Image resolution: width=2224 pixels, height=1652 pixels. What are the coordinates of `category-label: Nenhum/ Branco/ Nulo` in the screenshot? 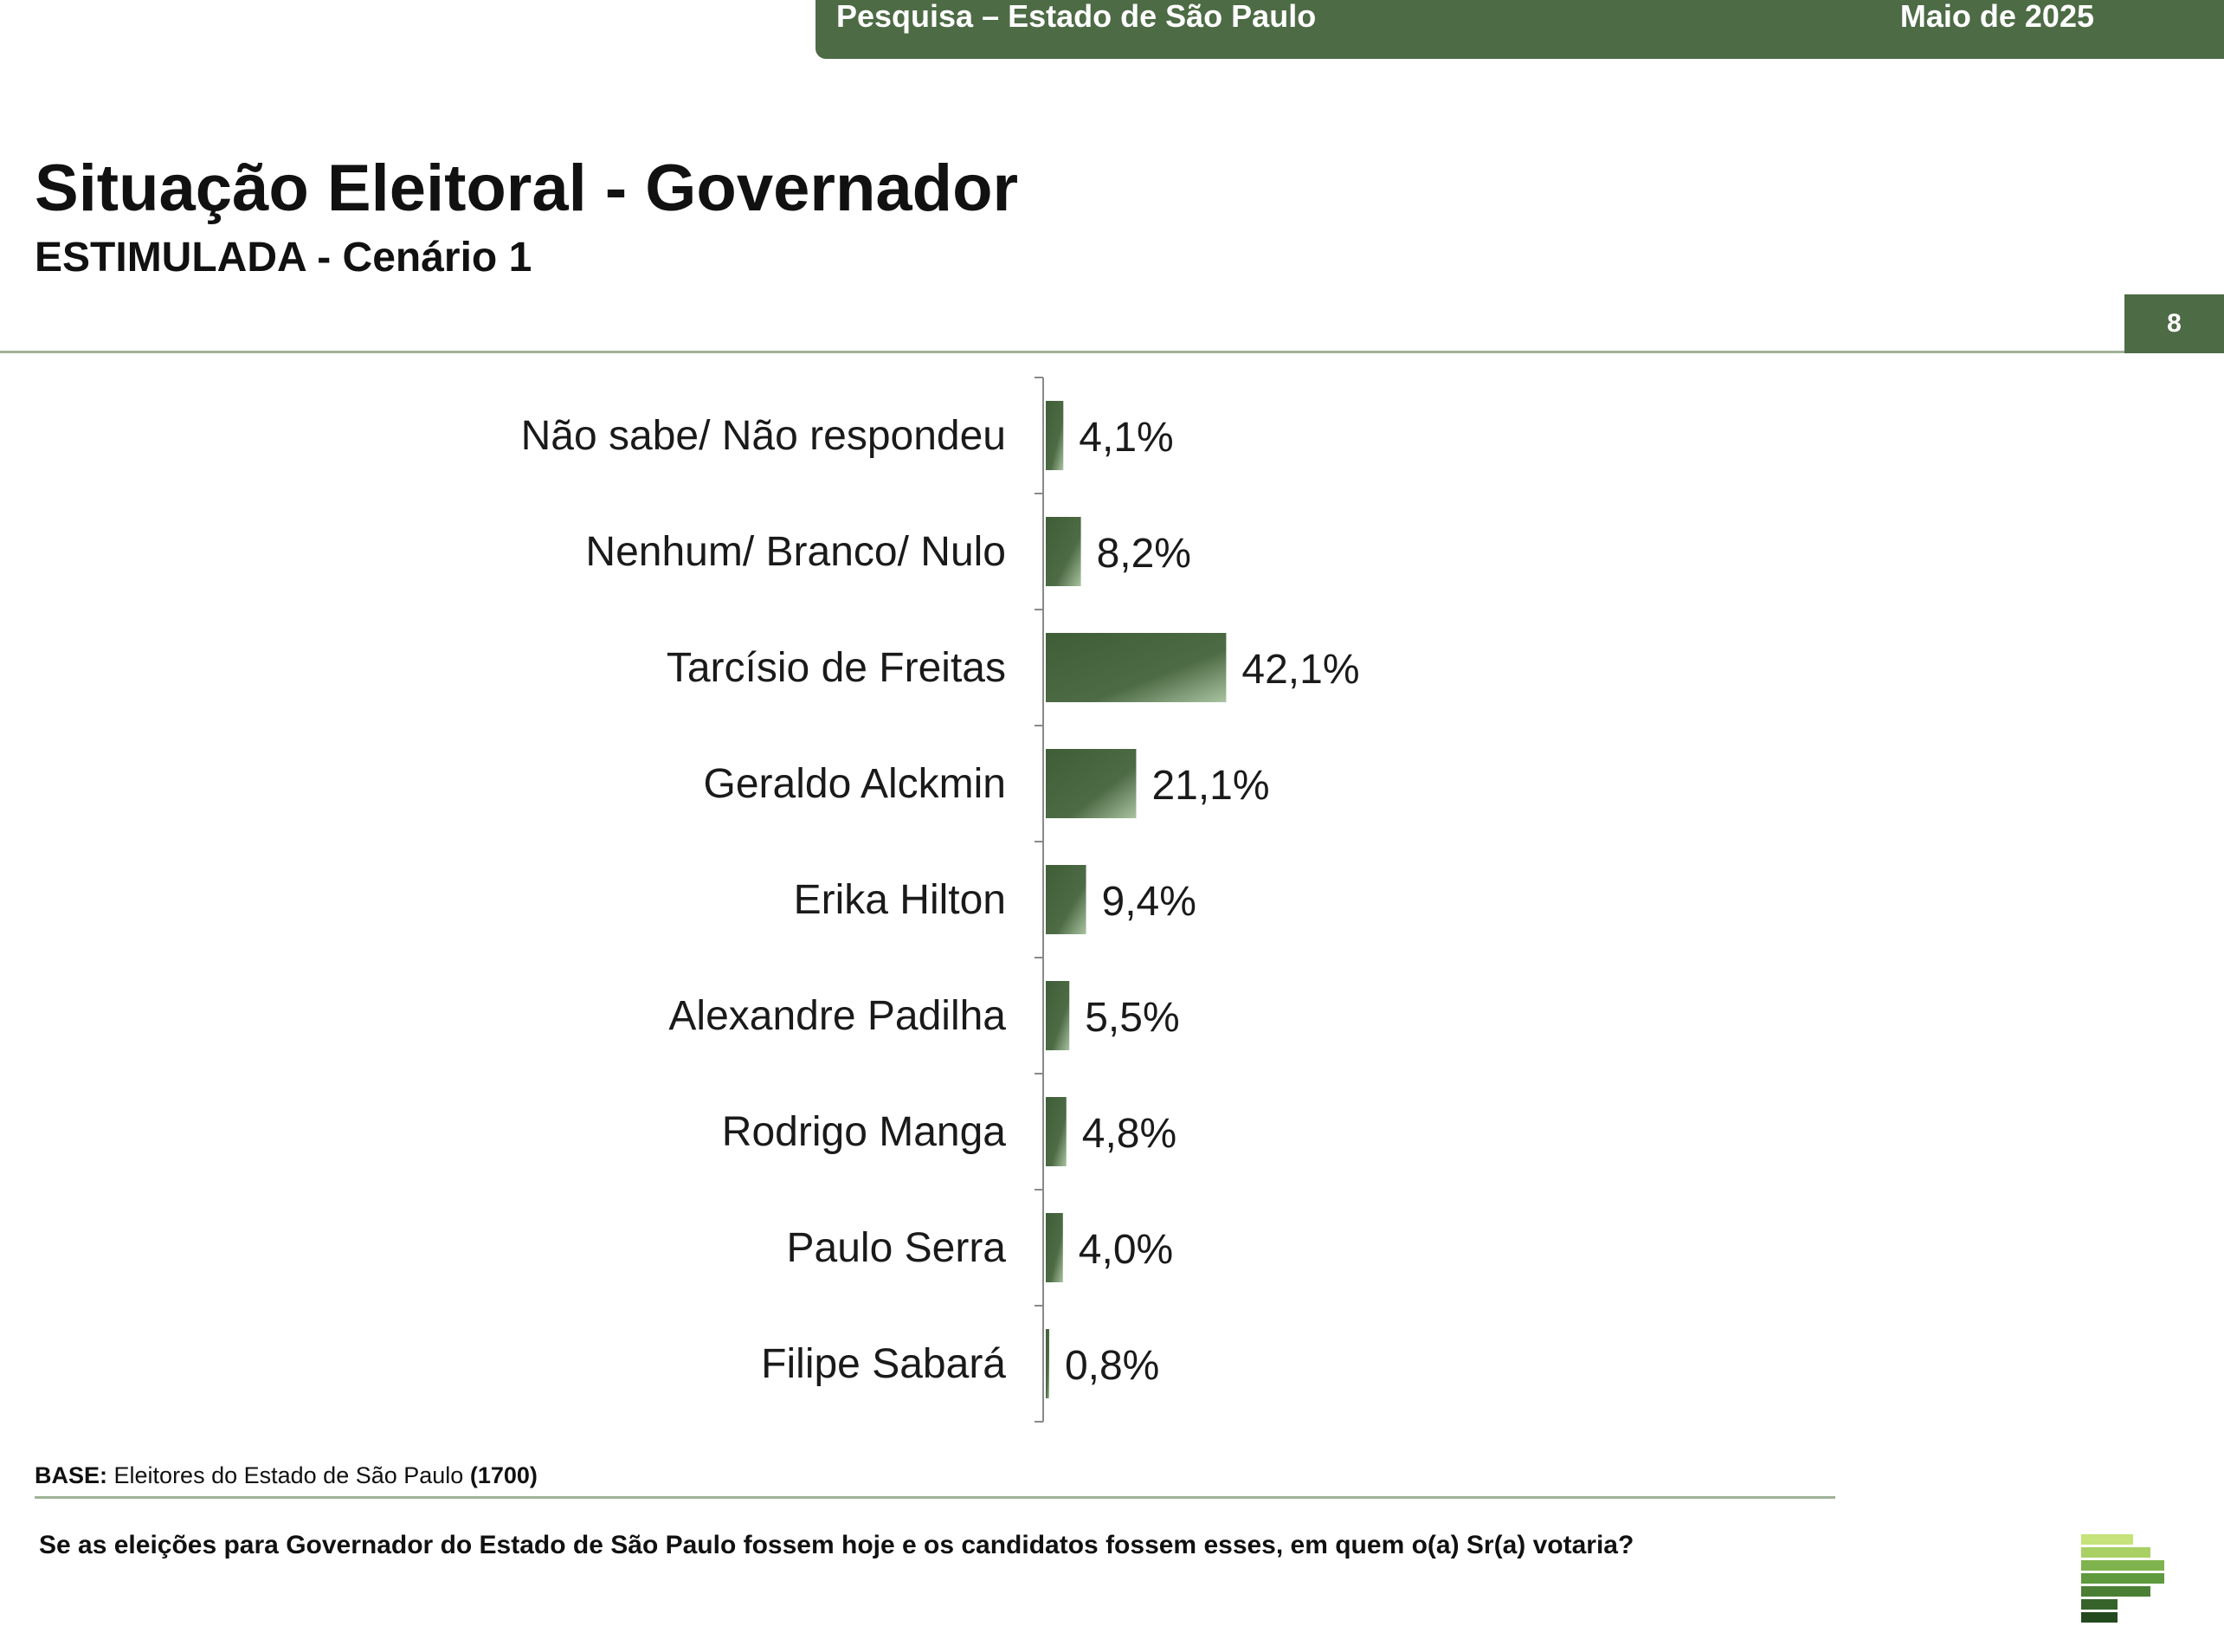 It's located at (795, 552).